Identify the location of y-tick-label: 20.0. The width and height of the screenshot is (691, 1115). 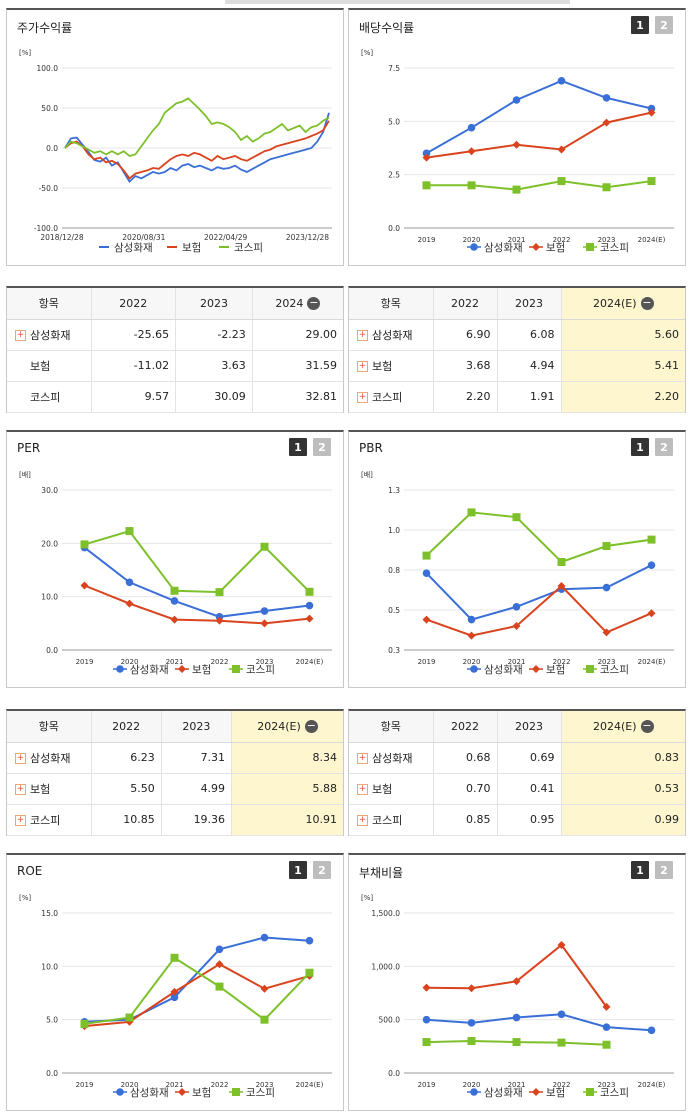
(49, 543).